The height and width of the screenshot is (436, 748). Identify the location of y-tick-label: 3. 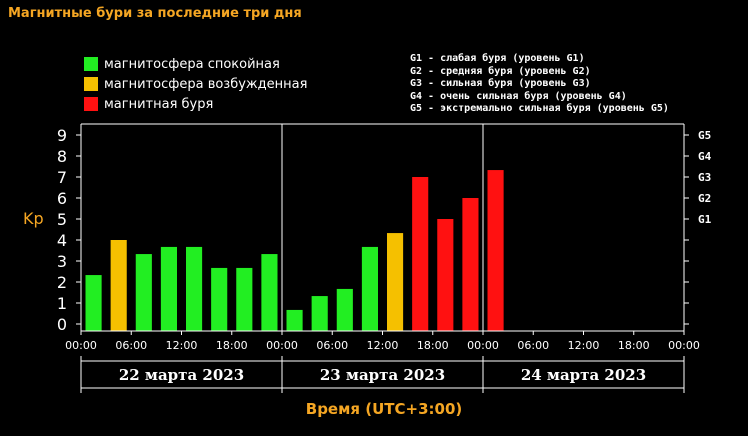
(62, 261).